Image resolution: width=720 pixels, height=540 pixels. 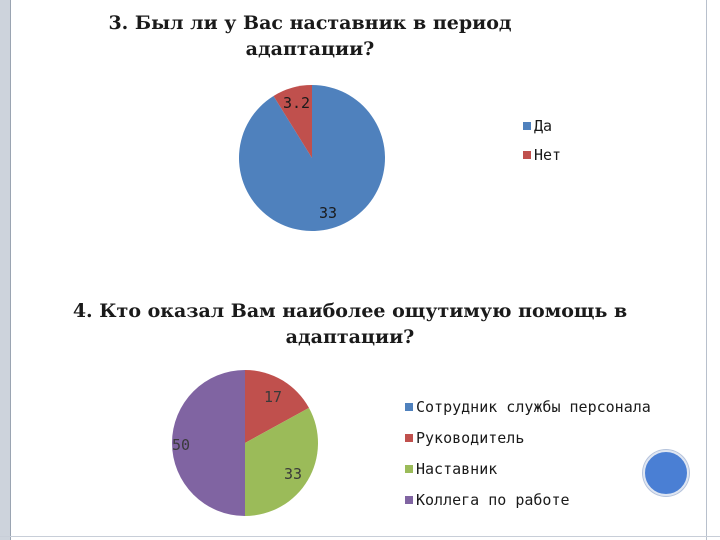 What do you see at coordinates (273, 397) in the screenshot?
I see `chart2-data-label-1: 17` at bounding box center [273, 397].